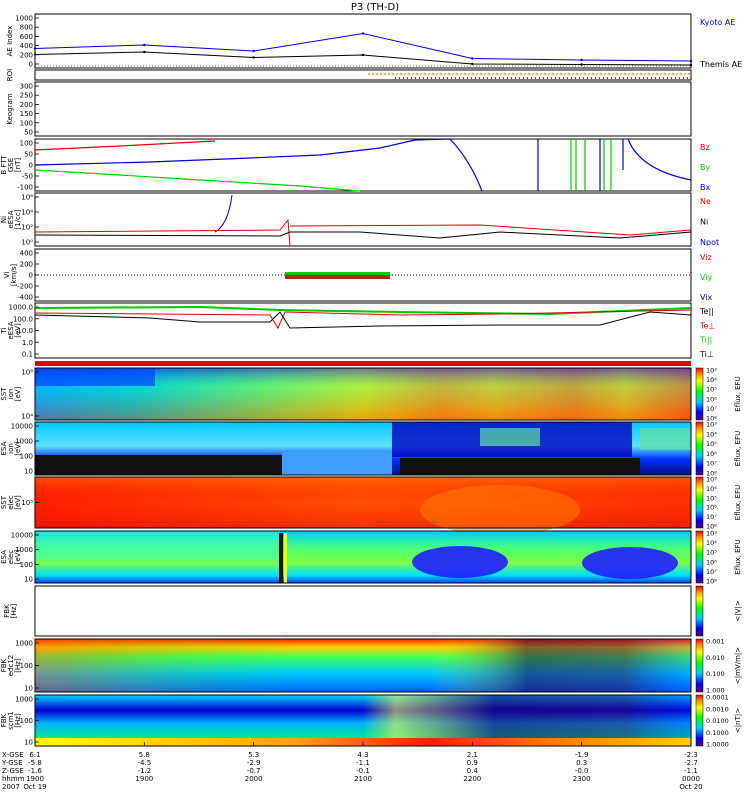 This screenshot has width=750, height=800. What do you see at coordinates (363, 109) in the screenshot?
I see `panel-frame-keogram` at bounding box center [363, 109].